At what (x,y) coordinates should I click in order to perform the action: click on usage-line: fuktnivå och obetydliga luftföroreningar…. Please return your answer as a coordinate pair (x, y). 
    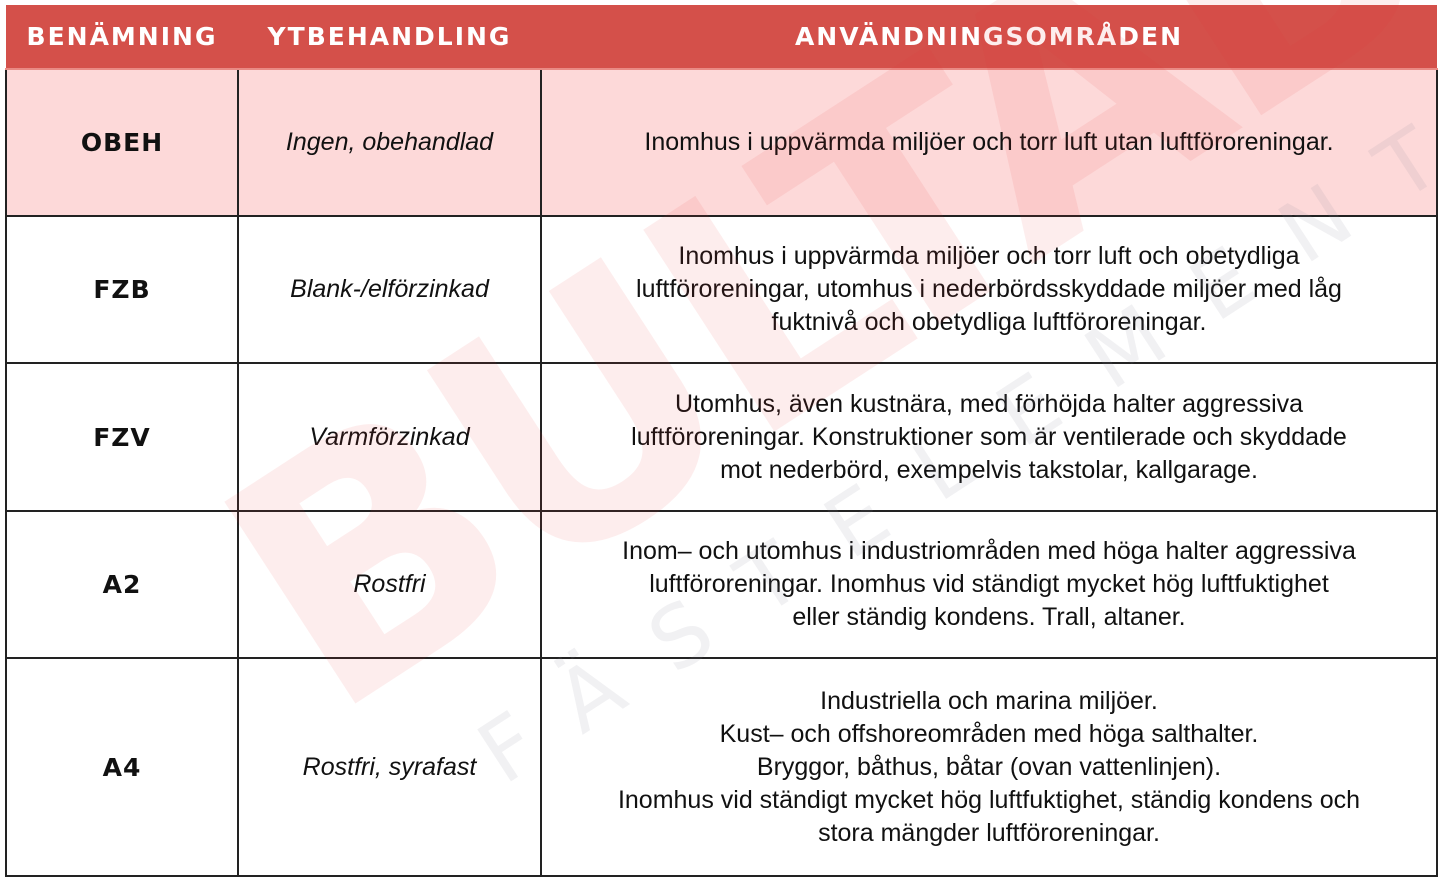
    Looking at the image, I should click on (989, 322).